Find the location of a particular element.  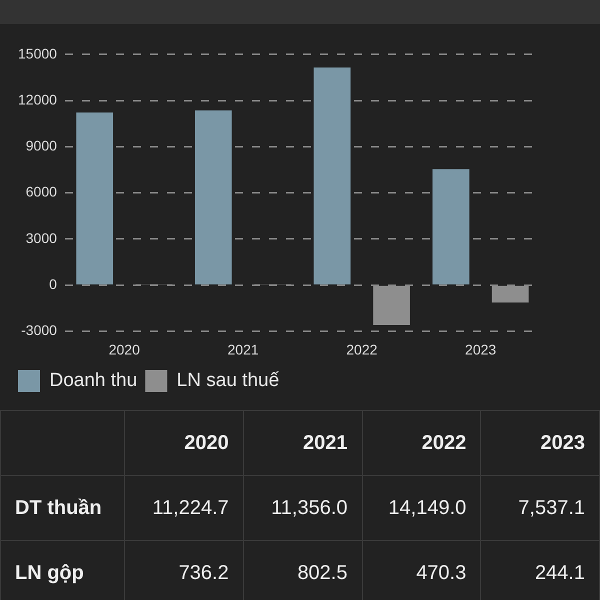

text: LN gộp is located at coordinates (62, 570).